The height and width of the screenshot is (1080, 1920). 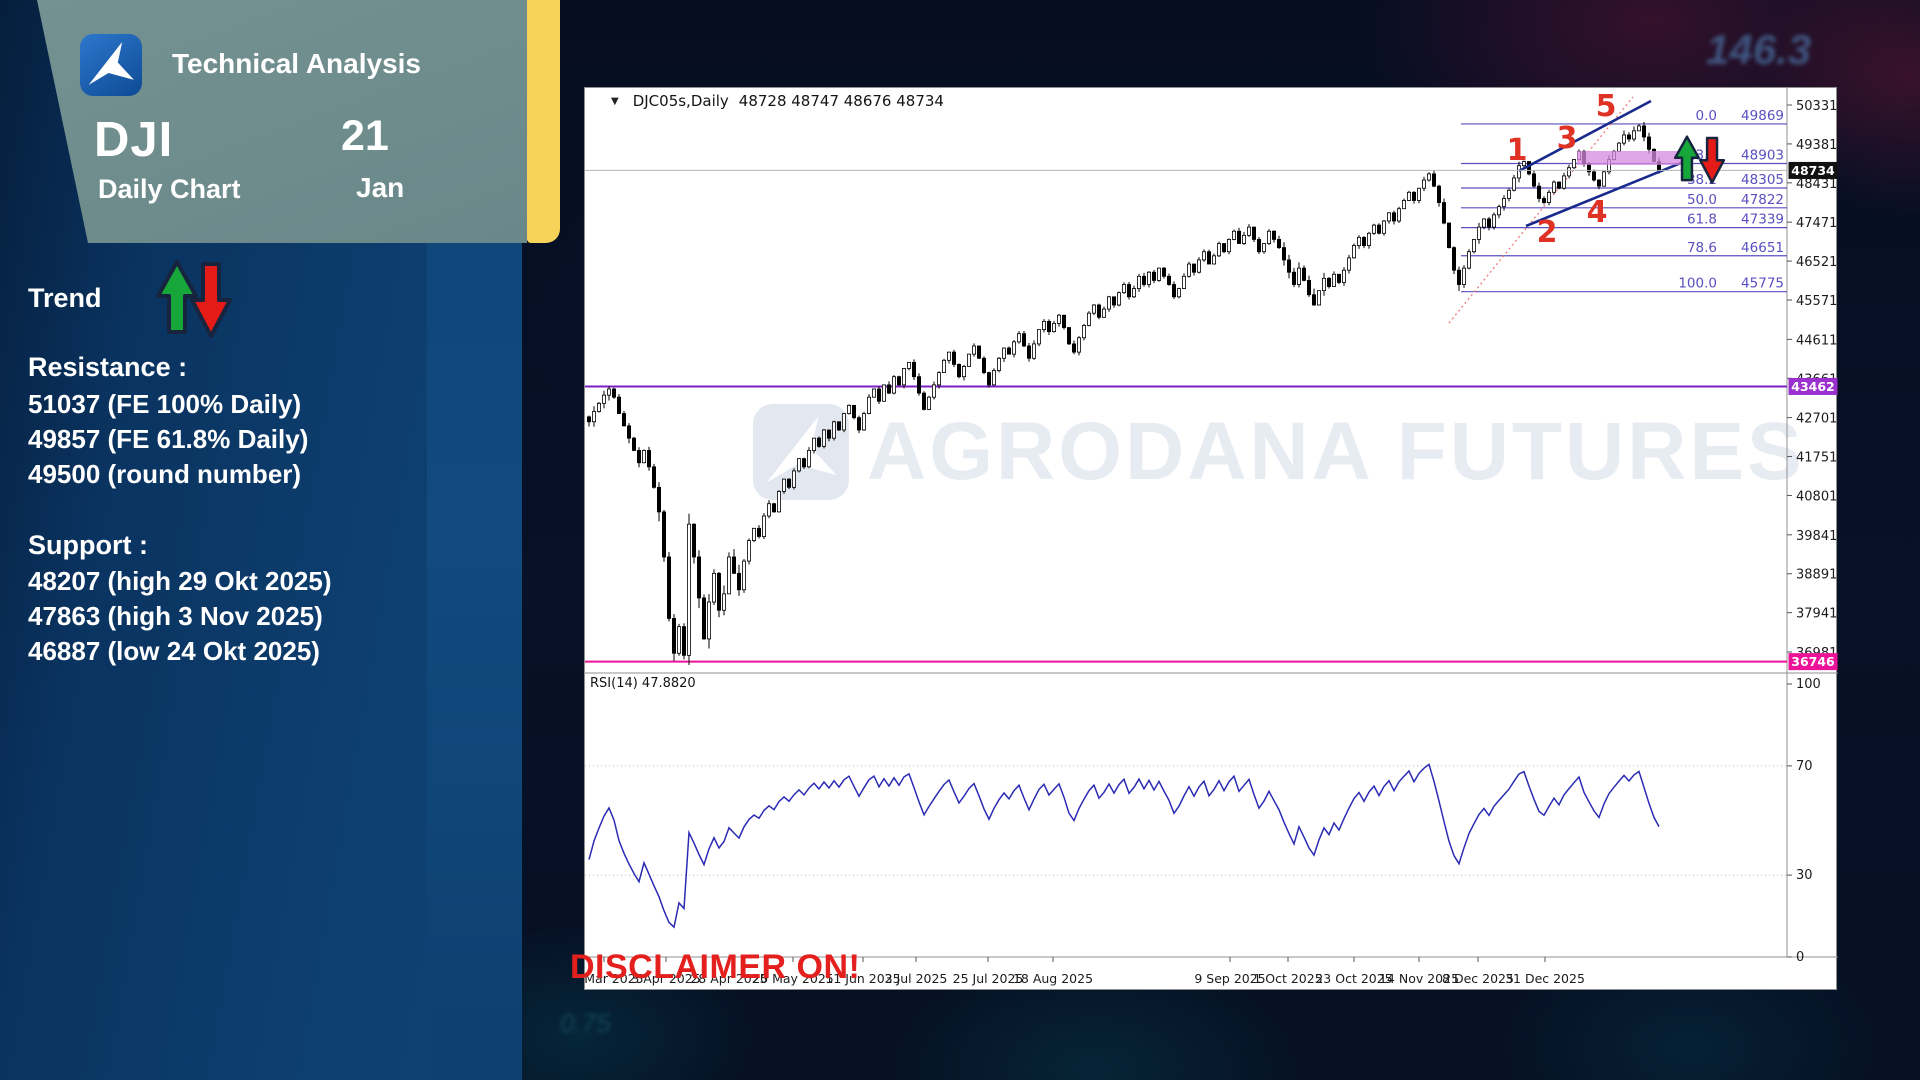 I want to click on chart-symbol-period: DJC05s,Daily, so click(x=680, y=101).